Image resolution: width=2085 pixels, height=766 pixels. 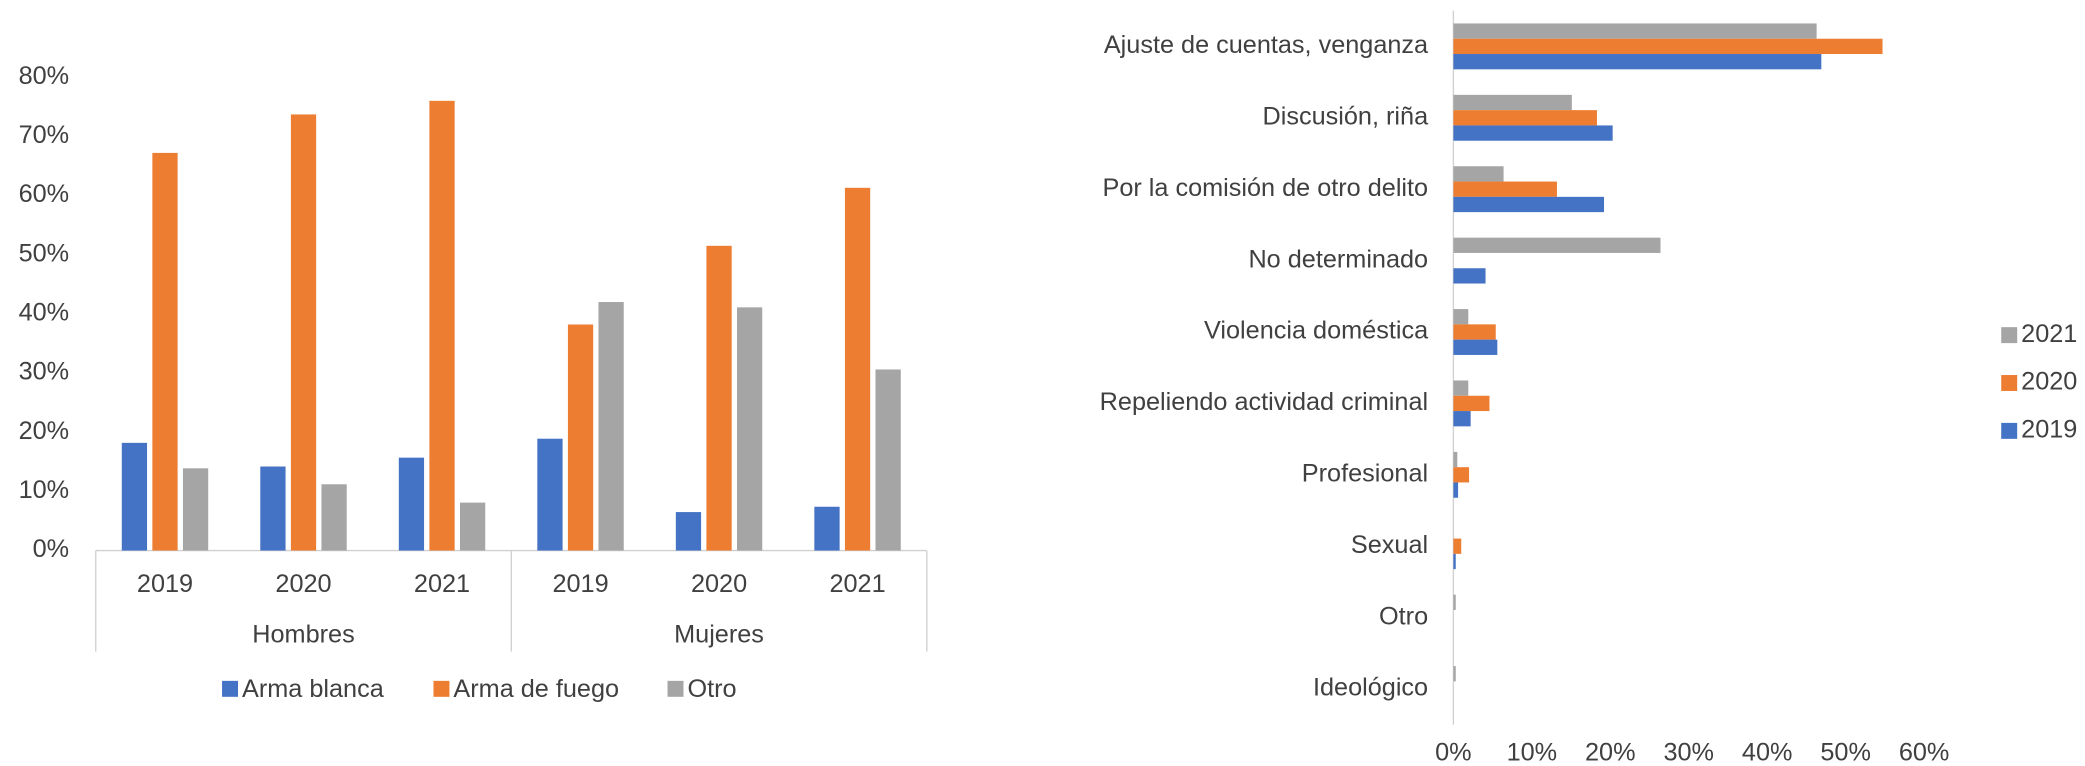 What do you see at coordinates (1265, 188) in the screenshot?
I see `y-tick-label: Por la comisión de otro delito` at bounding box center [1265, 188].